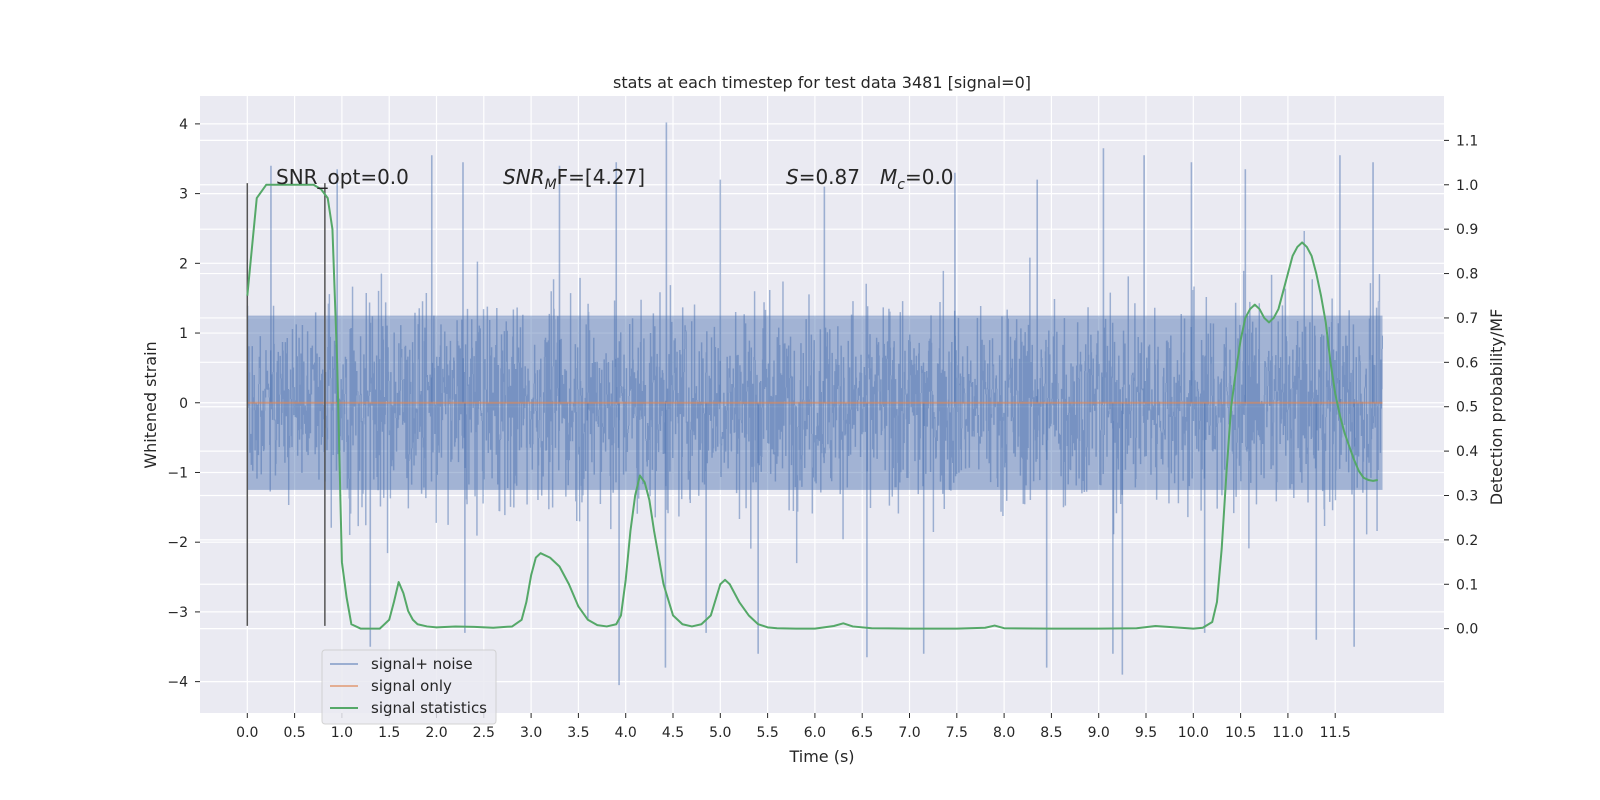 Image resolution: width=1600 pixels, height=800 pixels. Describe the element at coordinates (1467, 363) in the screenshot. I see `y2-tick-label: 0.6` at that location.